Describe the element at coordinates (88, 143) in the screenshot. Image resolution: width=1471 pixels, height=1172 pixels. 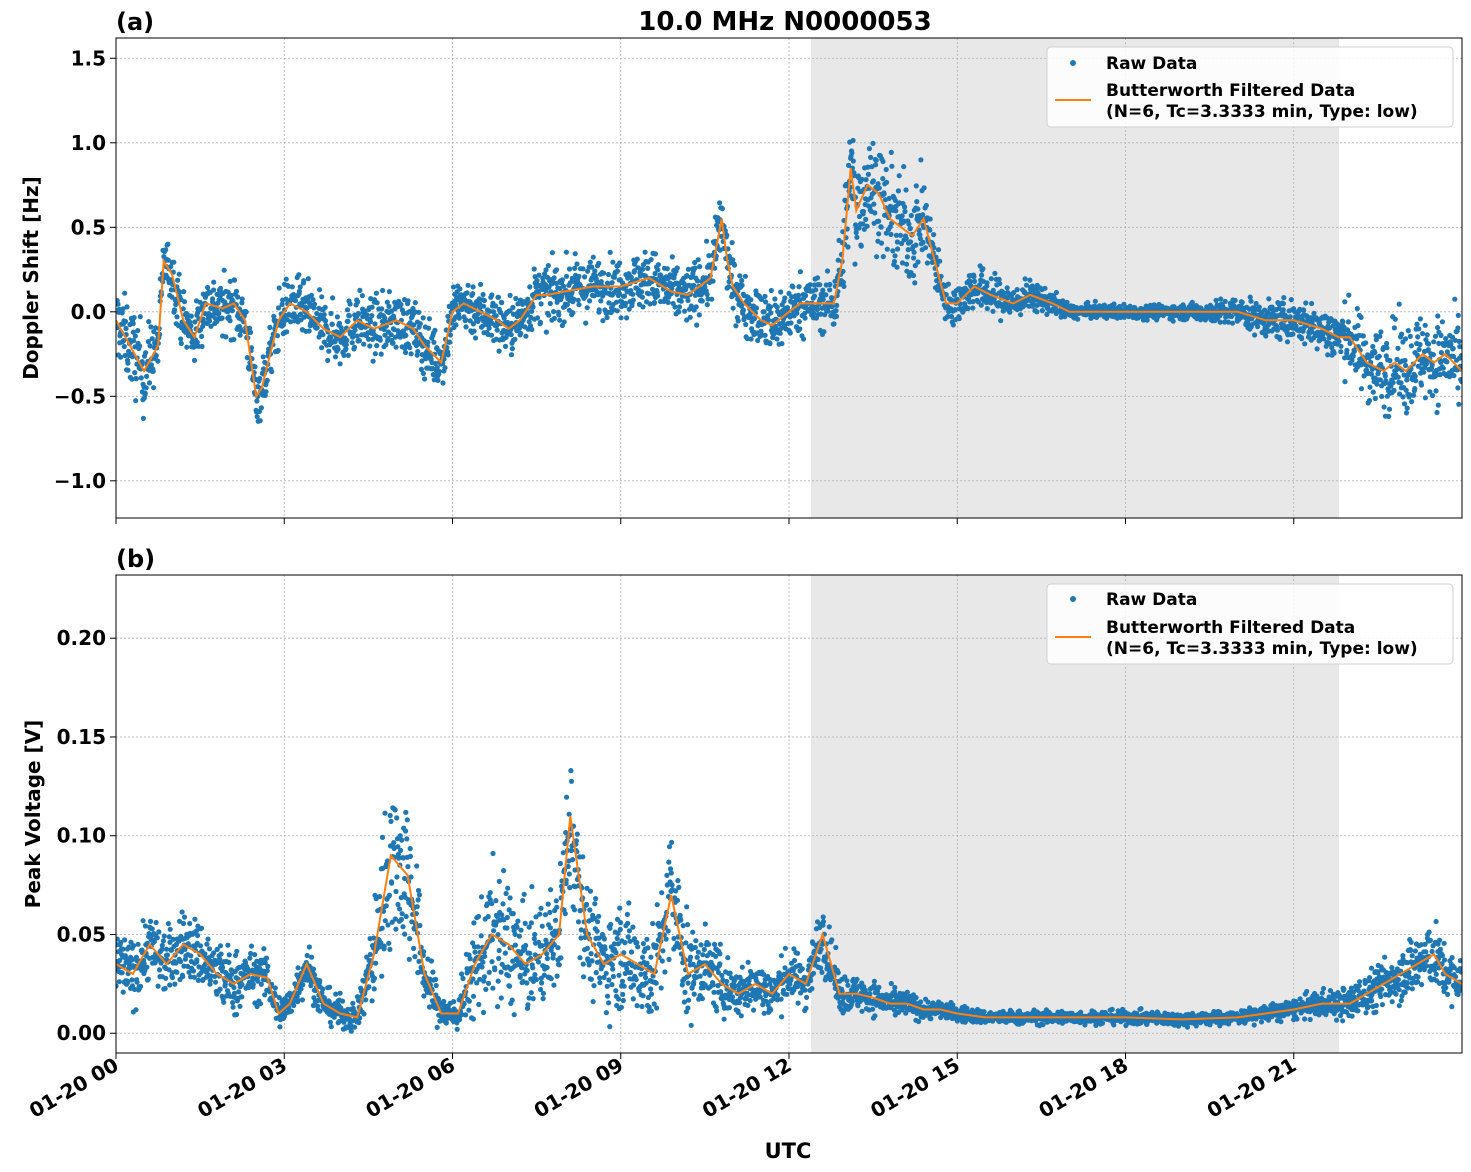
I see `y-tick-label: 1.0` at that location.